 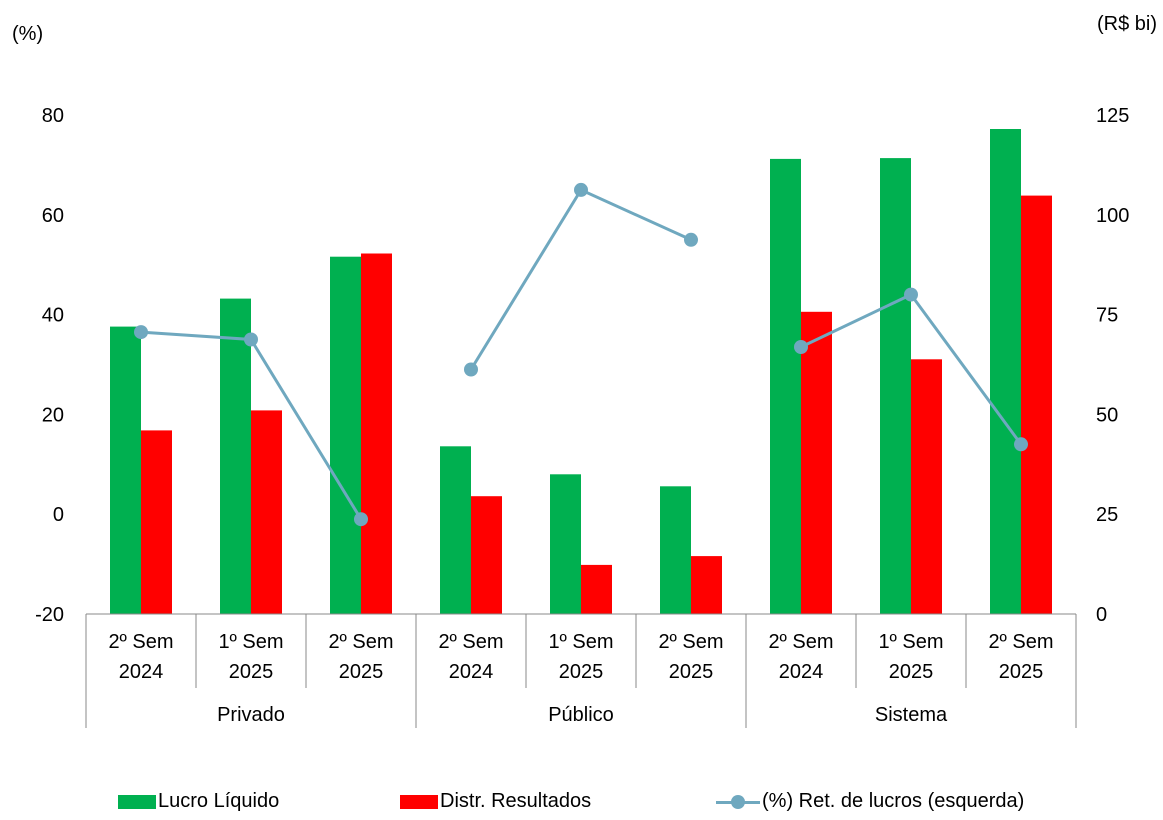 I want to click on left-tick-label: 20, so click(x=53, y=415).